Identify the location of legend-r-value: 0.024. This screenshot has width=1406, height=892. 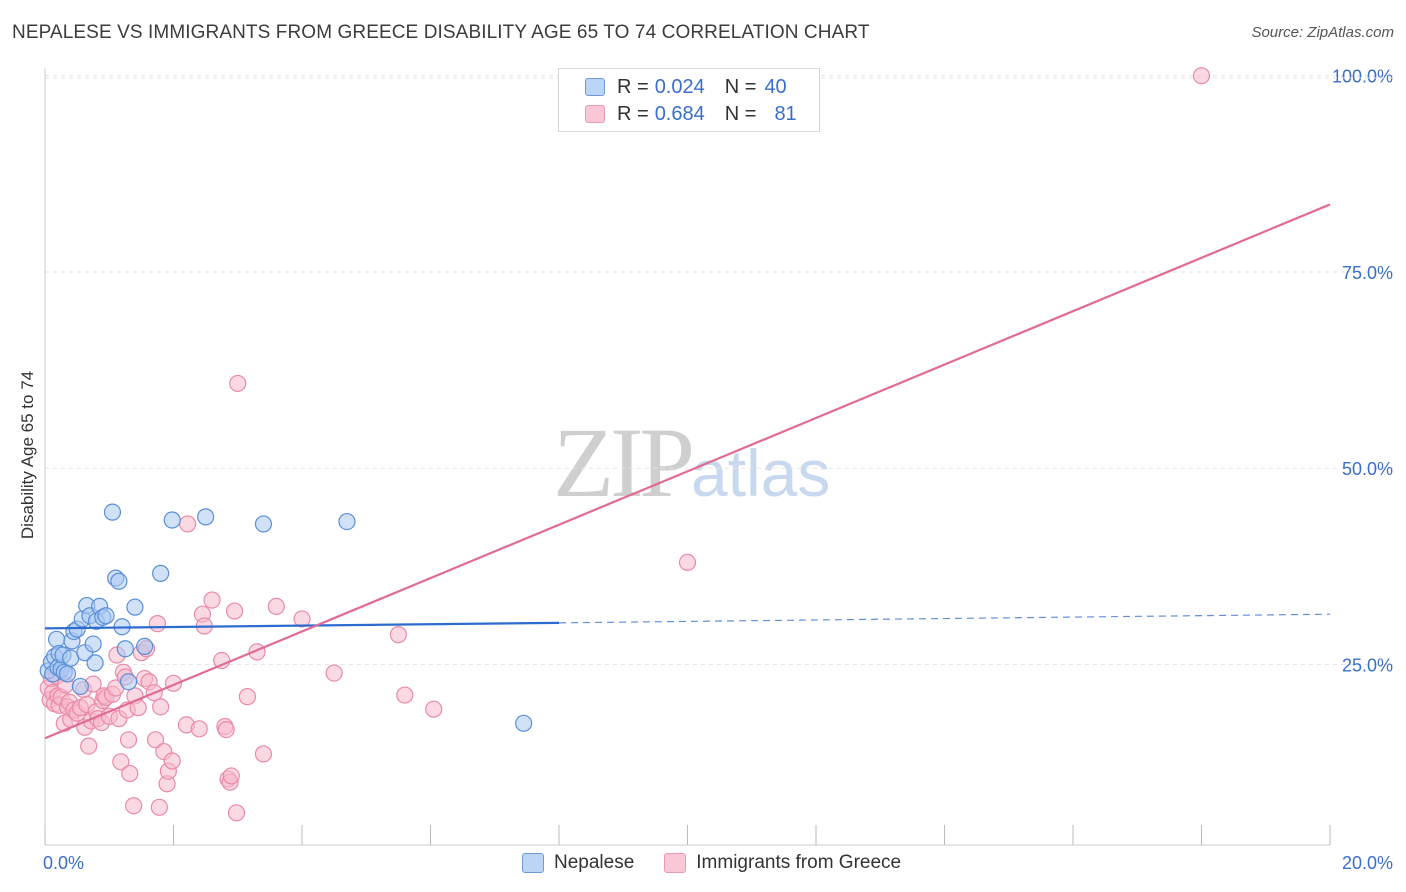
(679, 86).